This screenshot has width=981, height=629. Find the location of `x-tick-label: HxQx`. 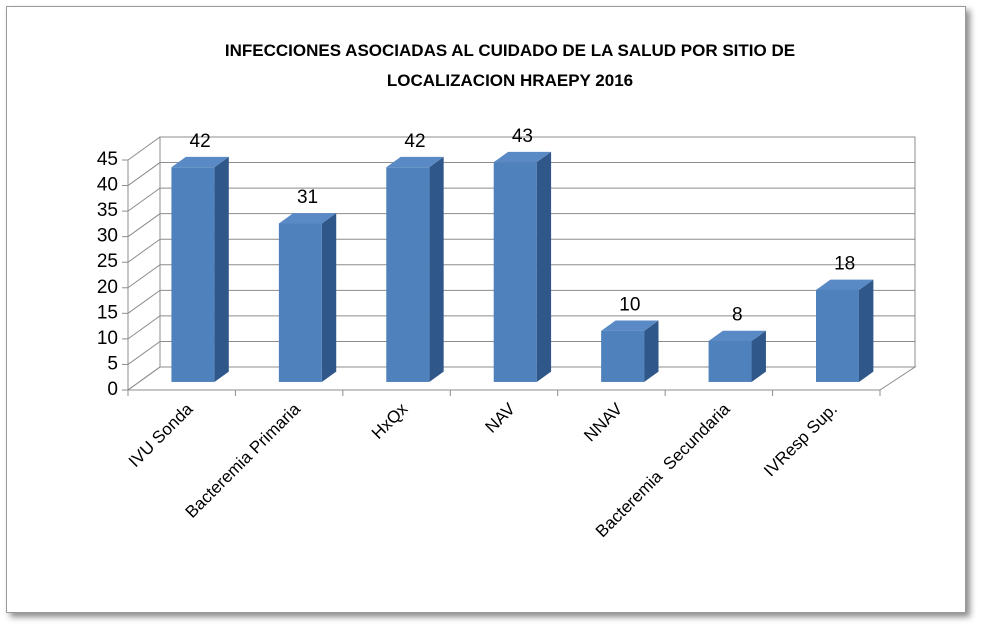

x-tick-label: HxQx is located at coordinates (390, 421).